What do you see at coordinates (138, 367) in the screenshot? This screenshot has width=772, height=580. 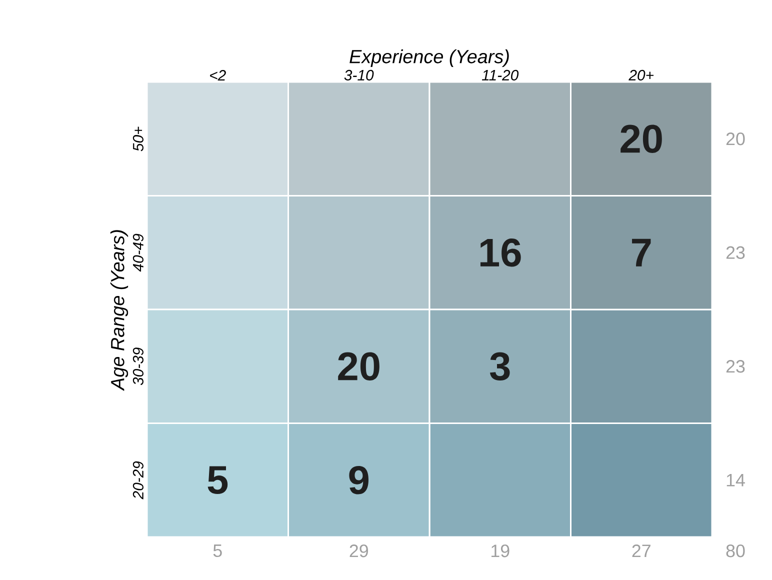 I see `y-tick-label: 30-39` at bounding box center [138, 367].